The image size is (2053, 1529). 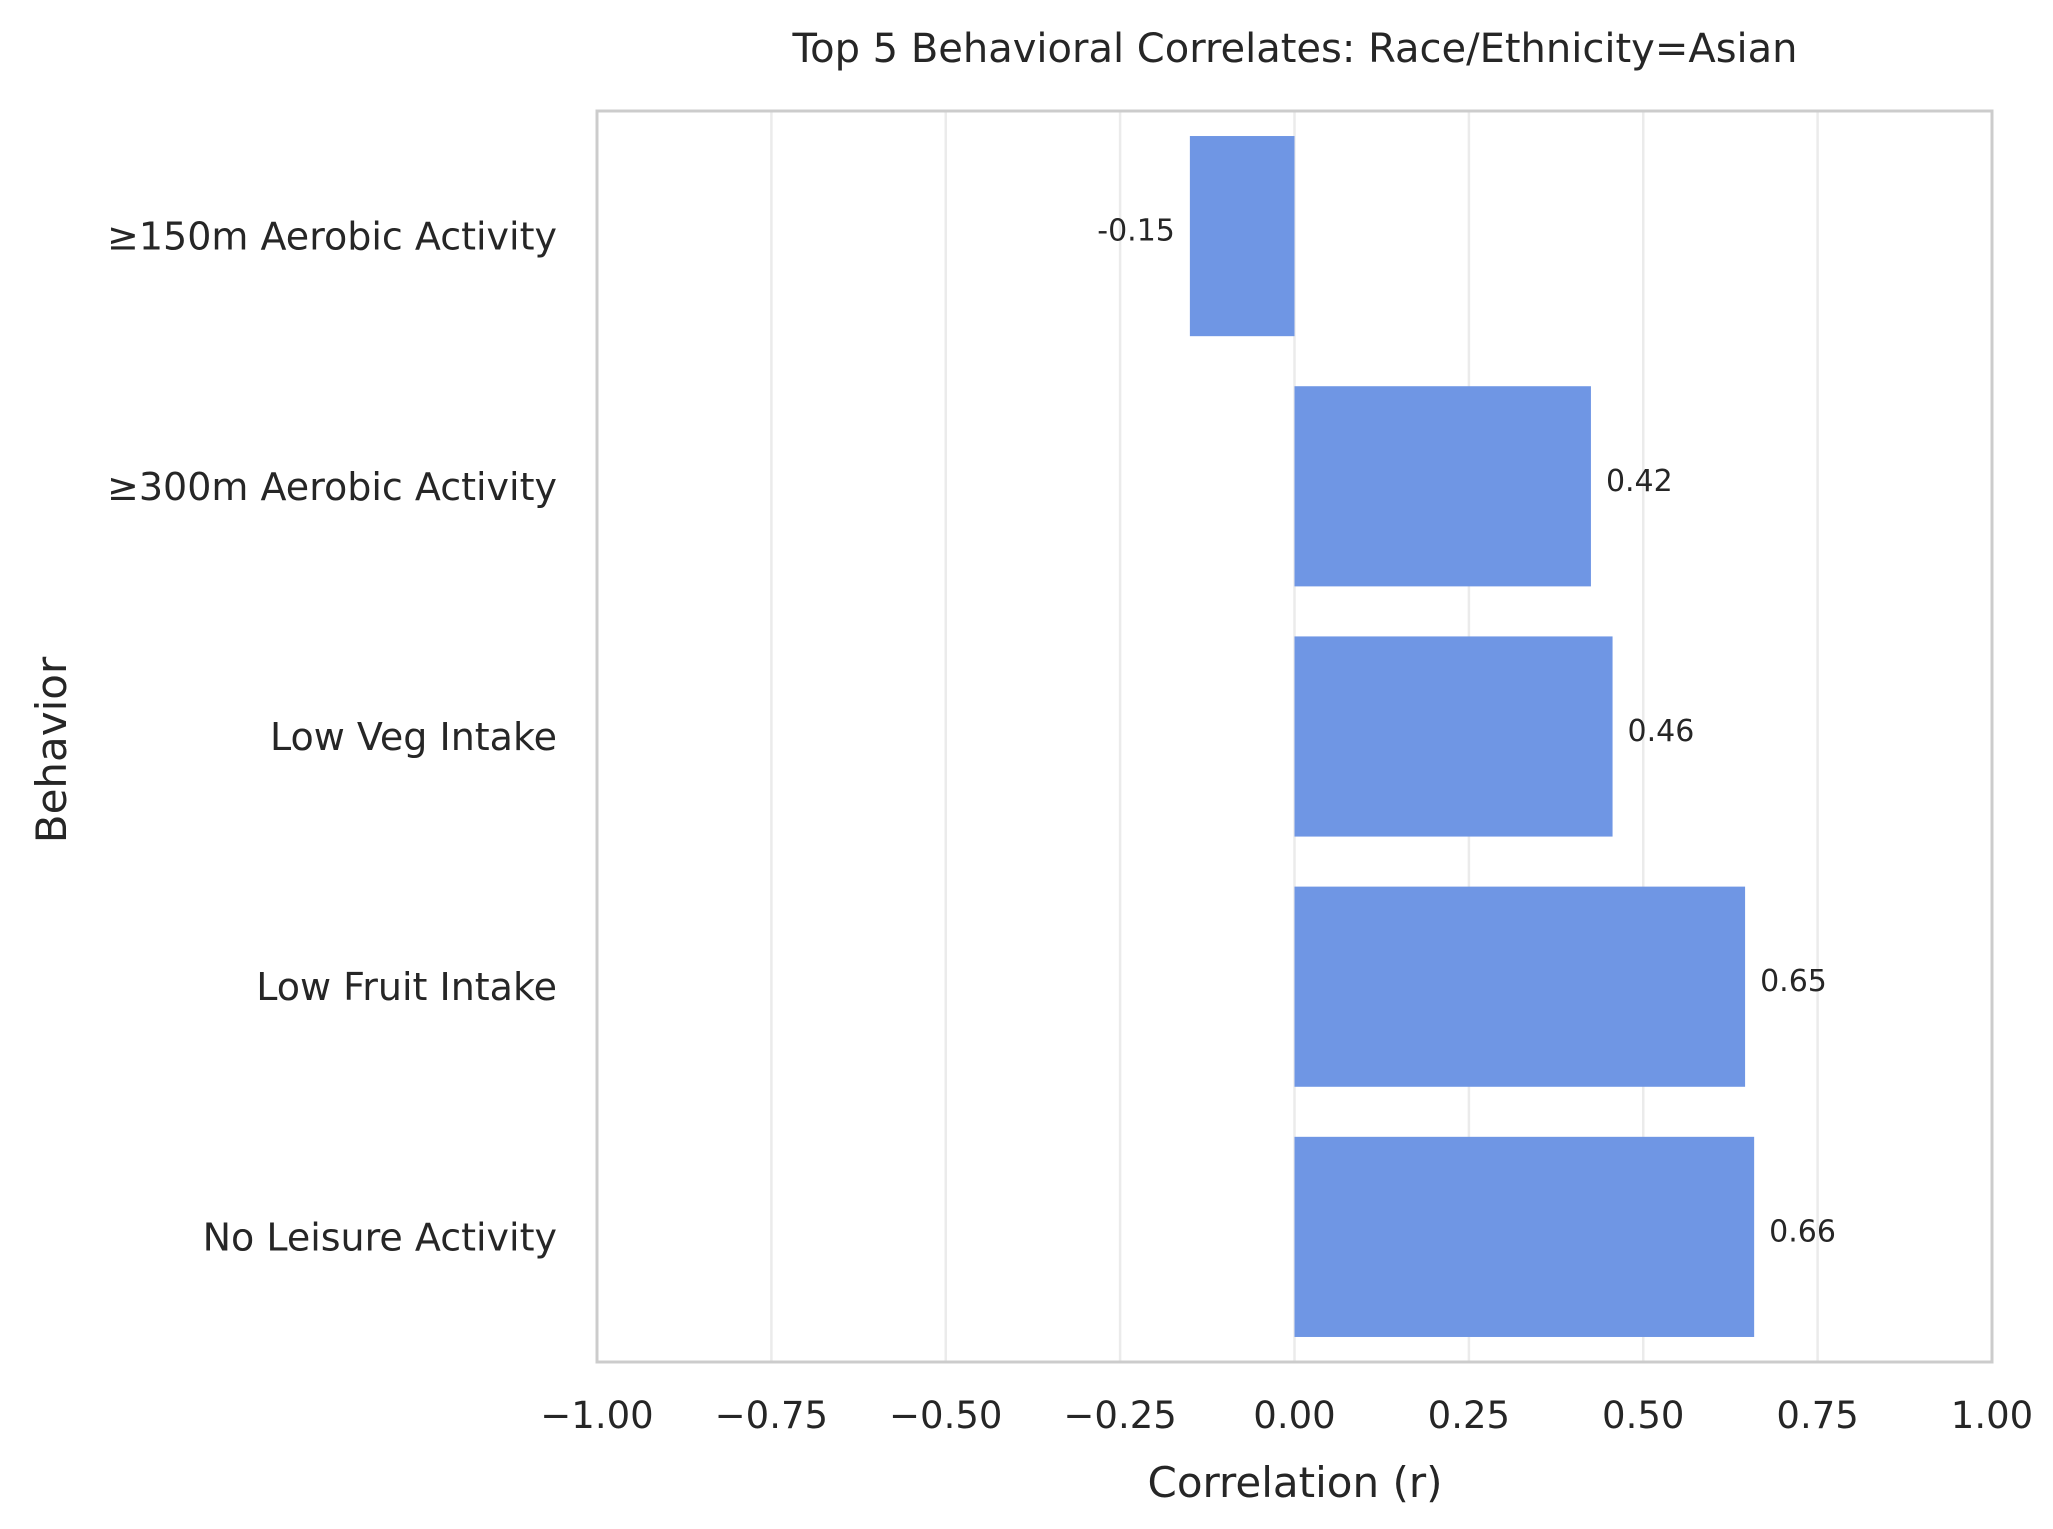 What do you see at coordinates (380, 1237) in the screenshot?
I see `y-tick-label: No Leisure Activity` at bounding box center [380, 1237].